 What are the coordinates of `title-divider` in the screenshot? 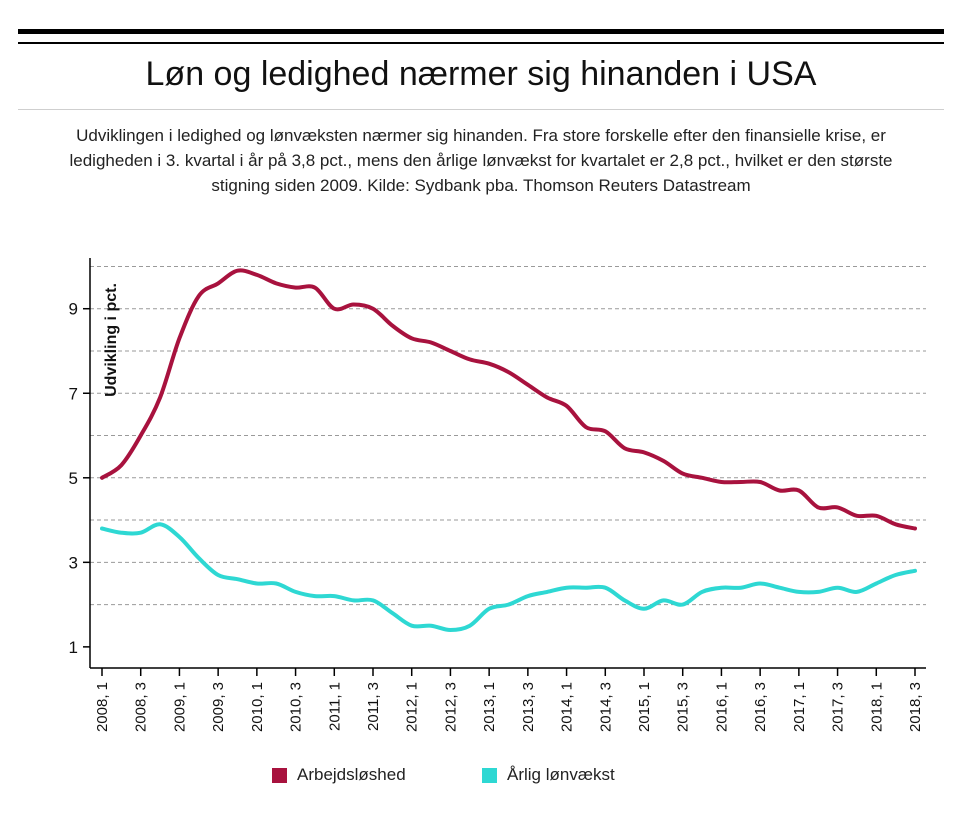 It's located at (481, 109).